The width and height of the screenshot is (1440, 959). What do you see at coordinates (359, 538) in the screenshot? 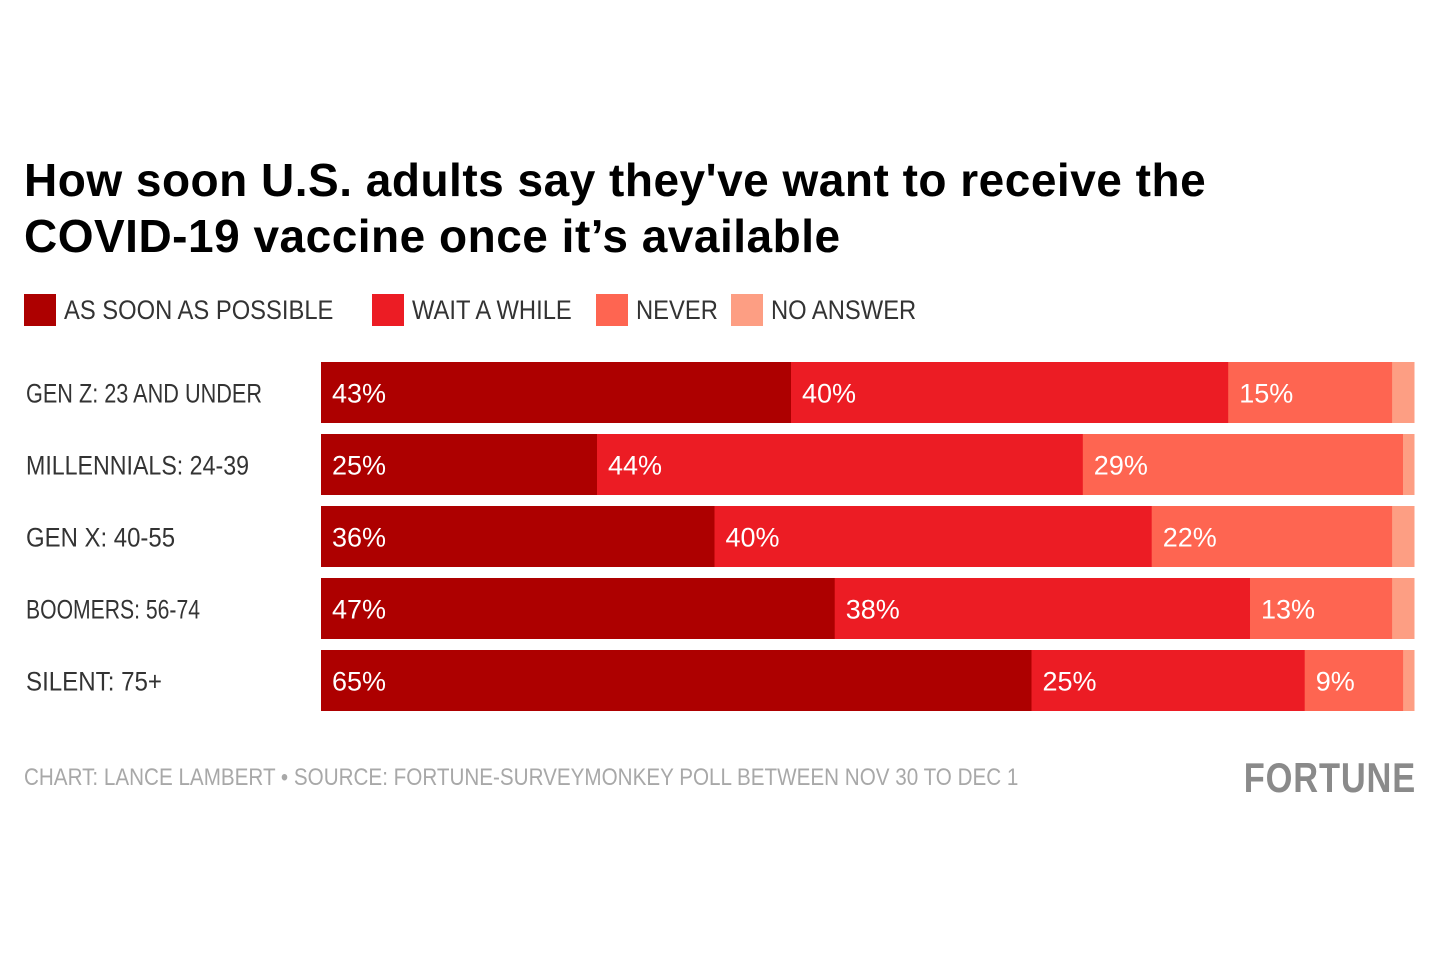
I see `data-label: 36%` at bounding box center [359, 538].